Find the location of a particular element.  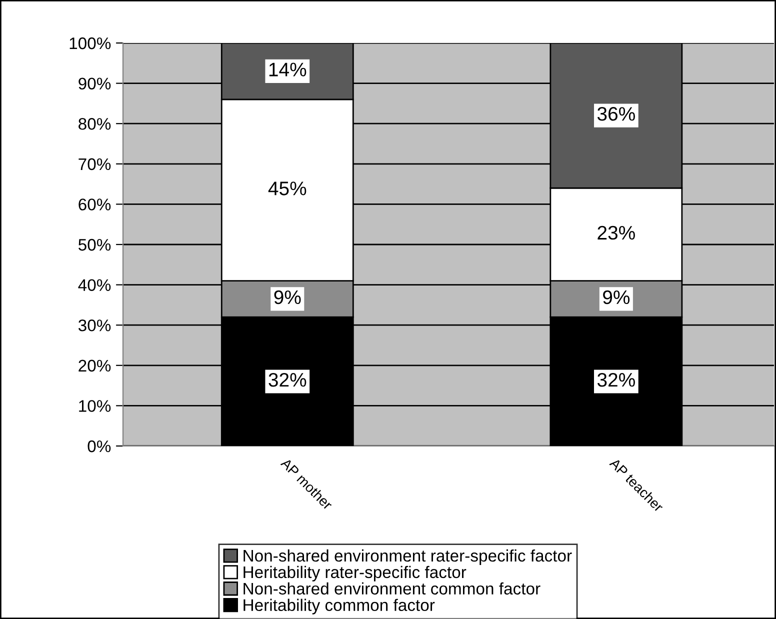

data-label: 14% is located at coordinates (287, 69).